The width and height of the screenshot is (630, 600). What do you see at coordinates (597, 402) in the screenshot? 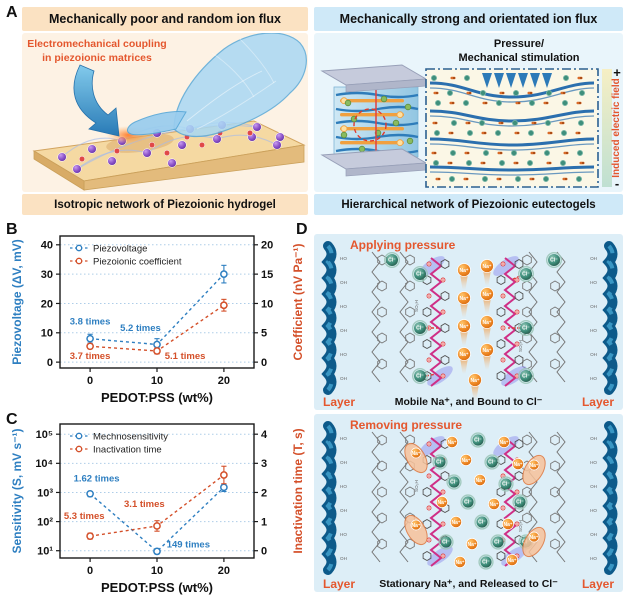
I see `layer-label-top-right: Layer` at bounding box center [597, 402].